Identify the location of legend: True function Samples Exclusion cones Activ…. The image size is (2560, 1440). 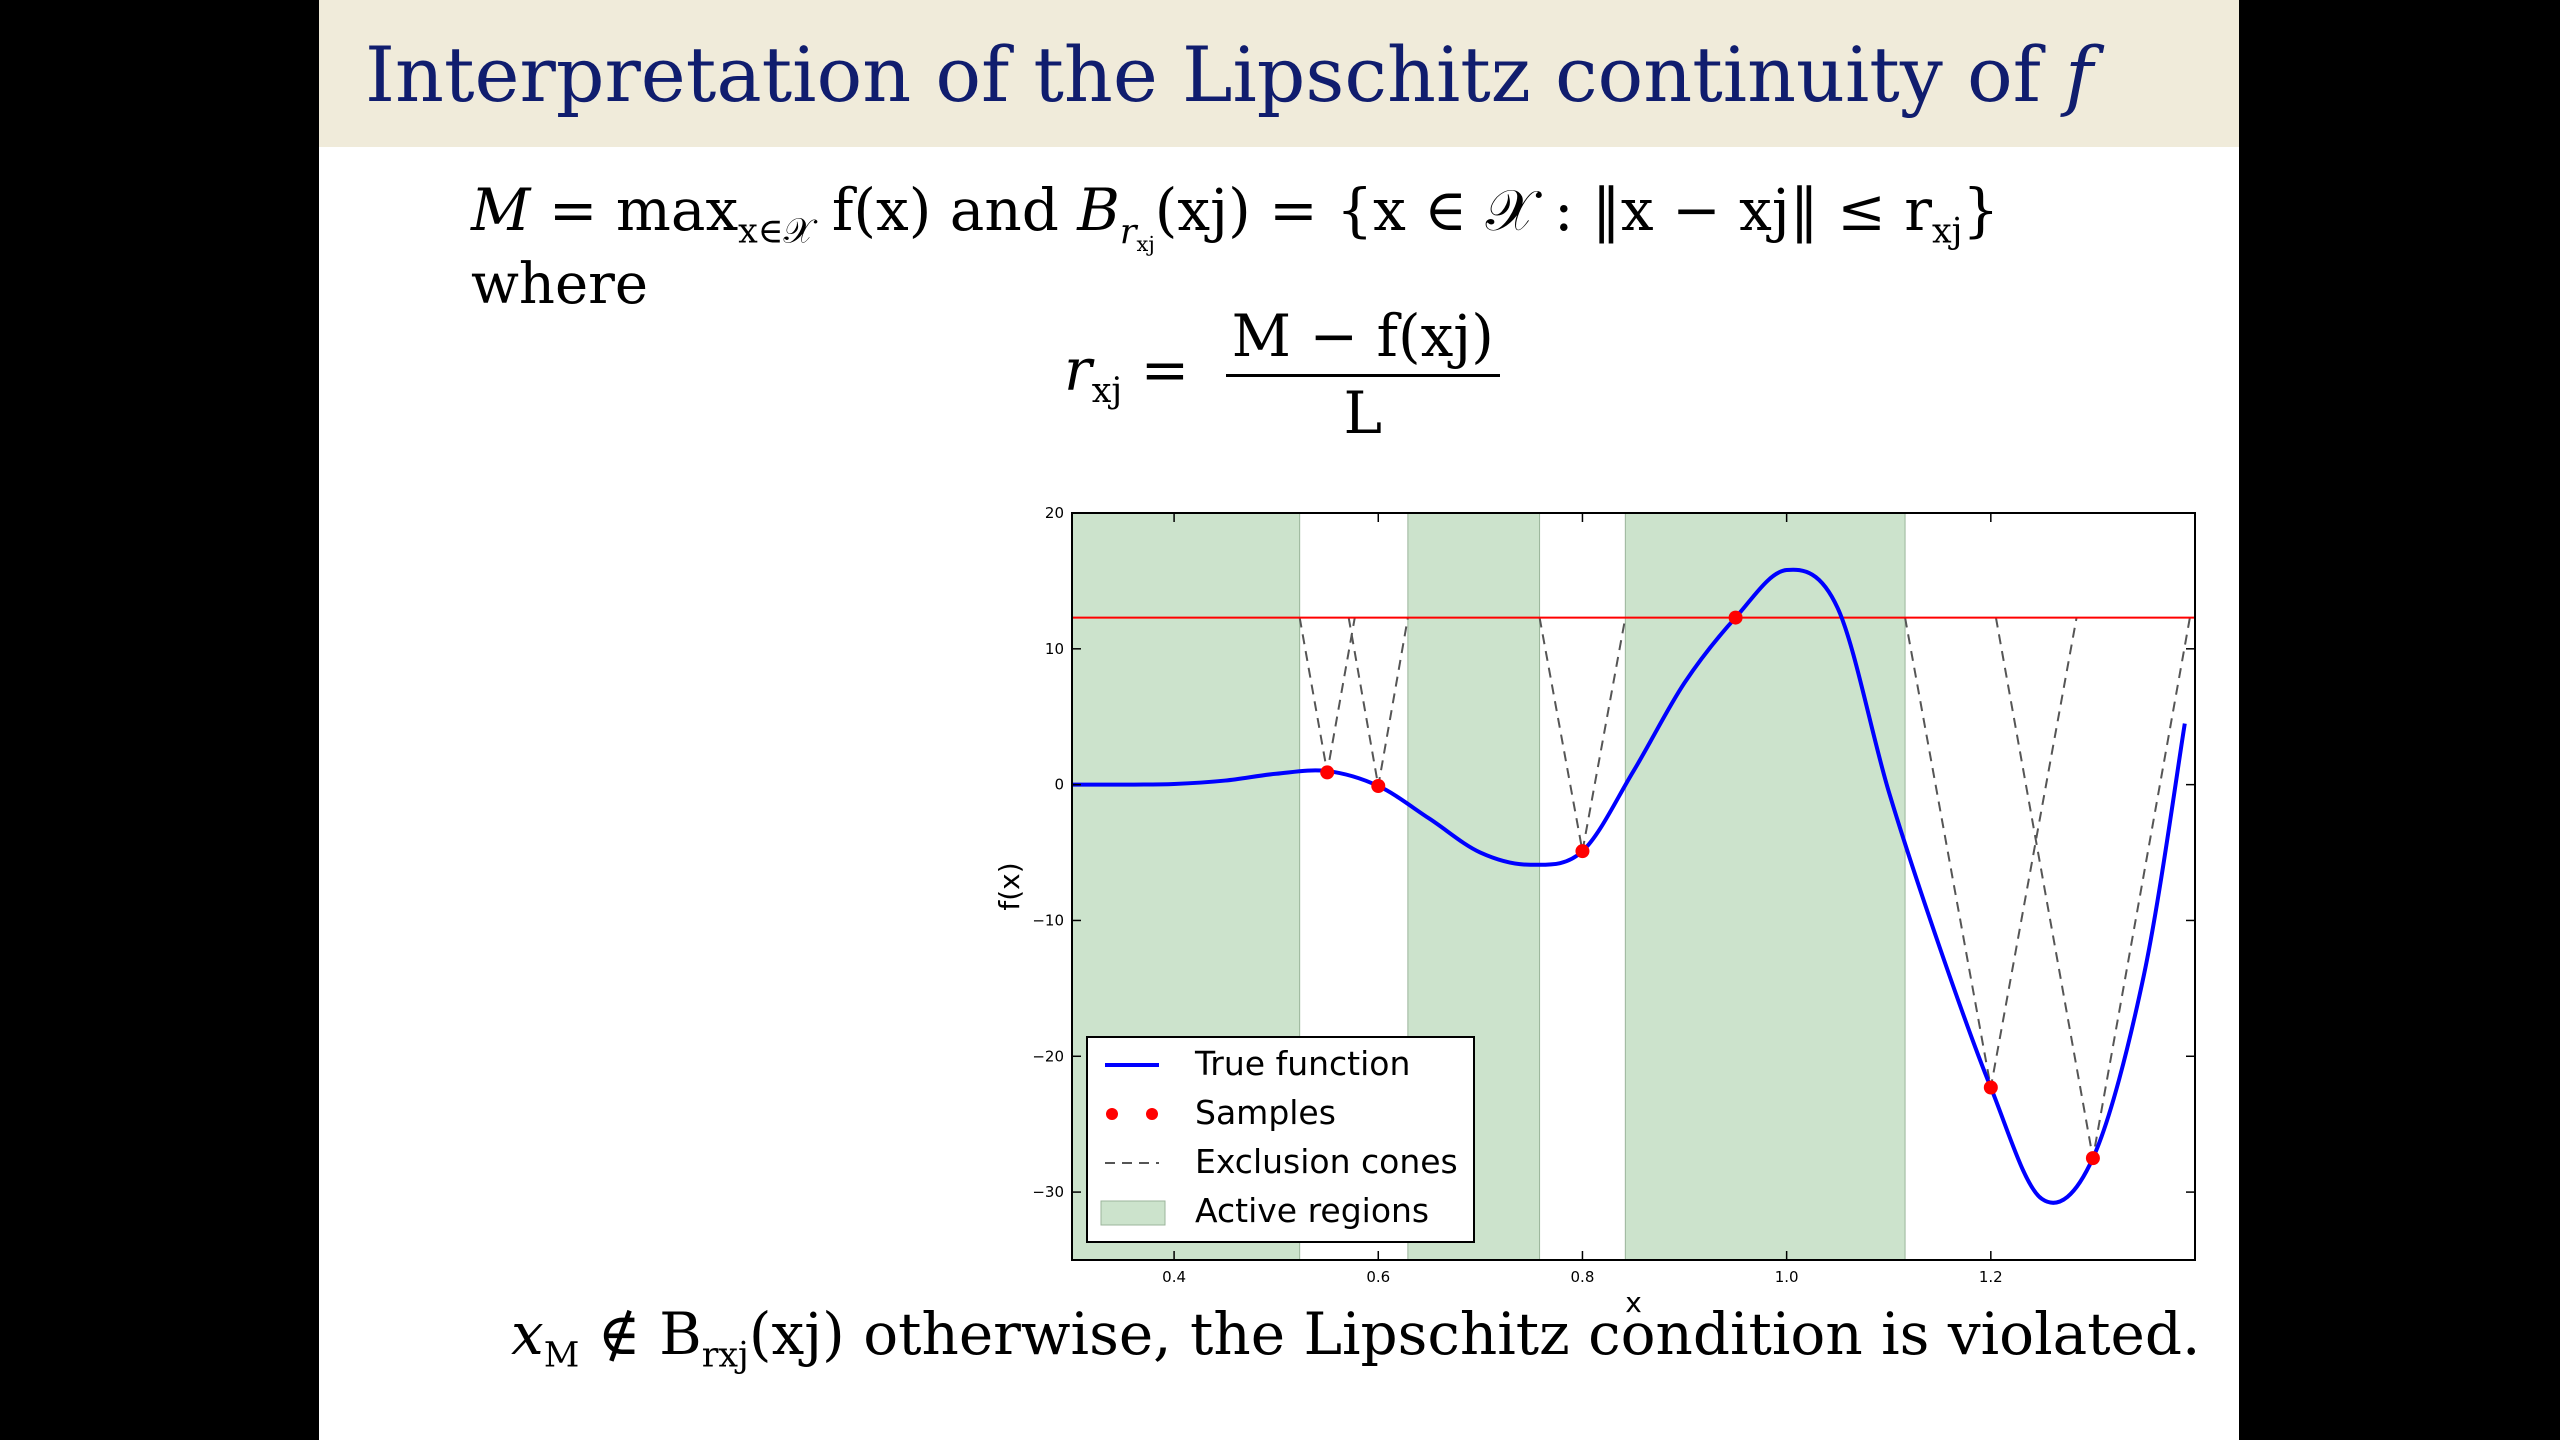
(1280, 1139).